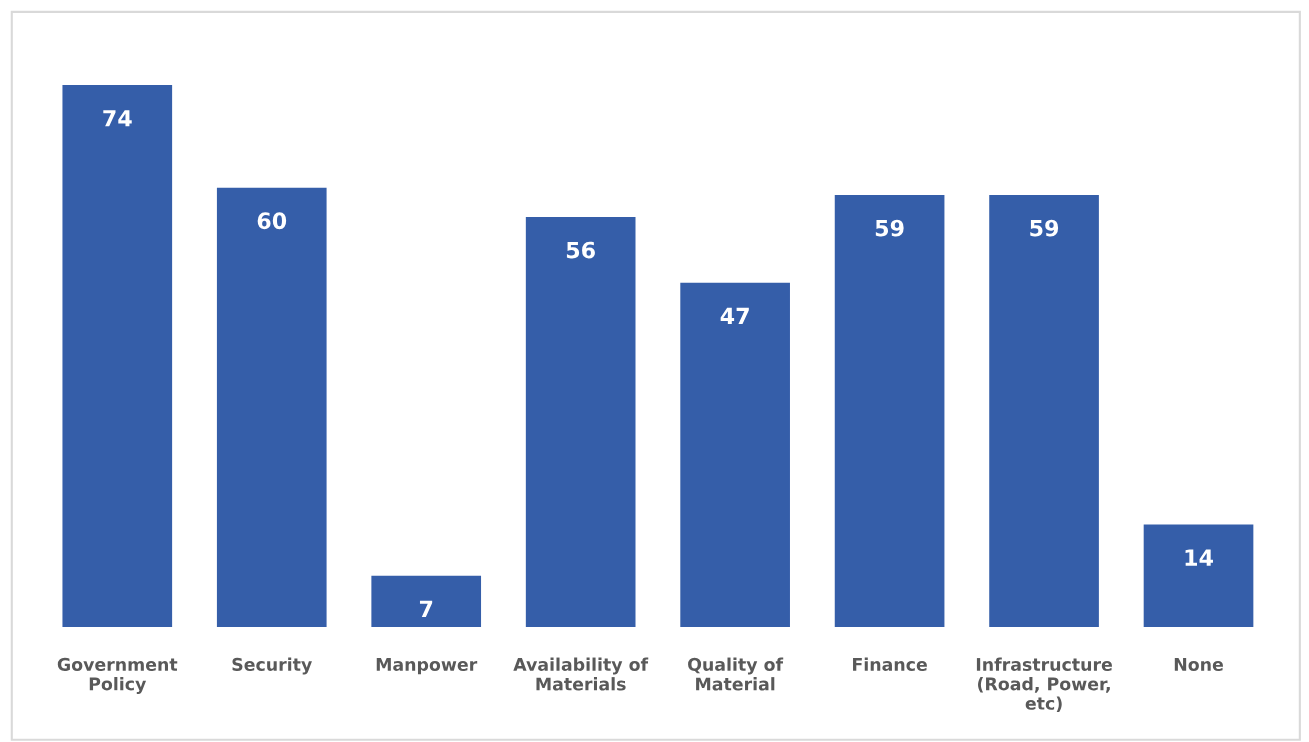 The height and width of the screenshot is (742, 1309). I want to click on x-tick-label: Availability of Materials, so click(581, 674).